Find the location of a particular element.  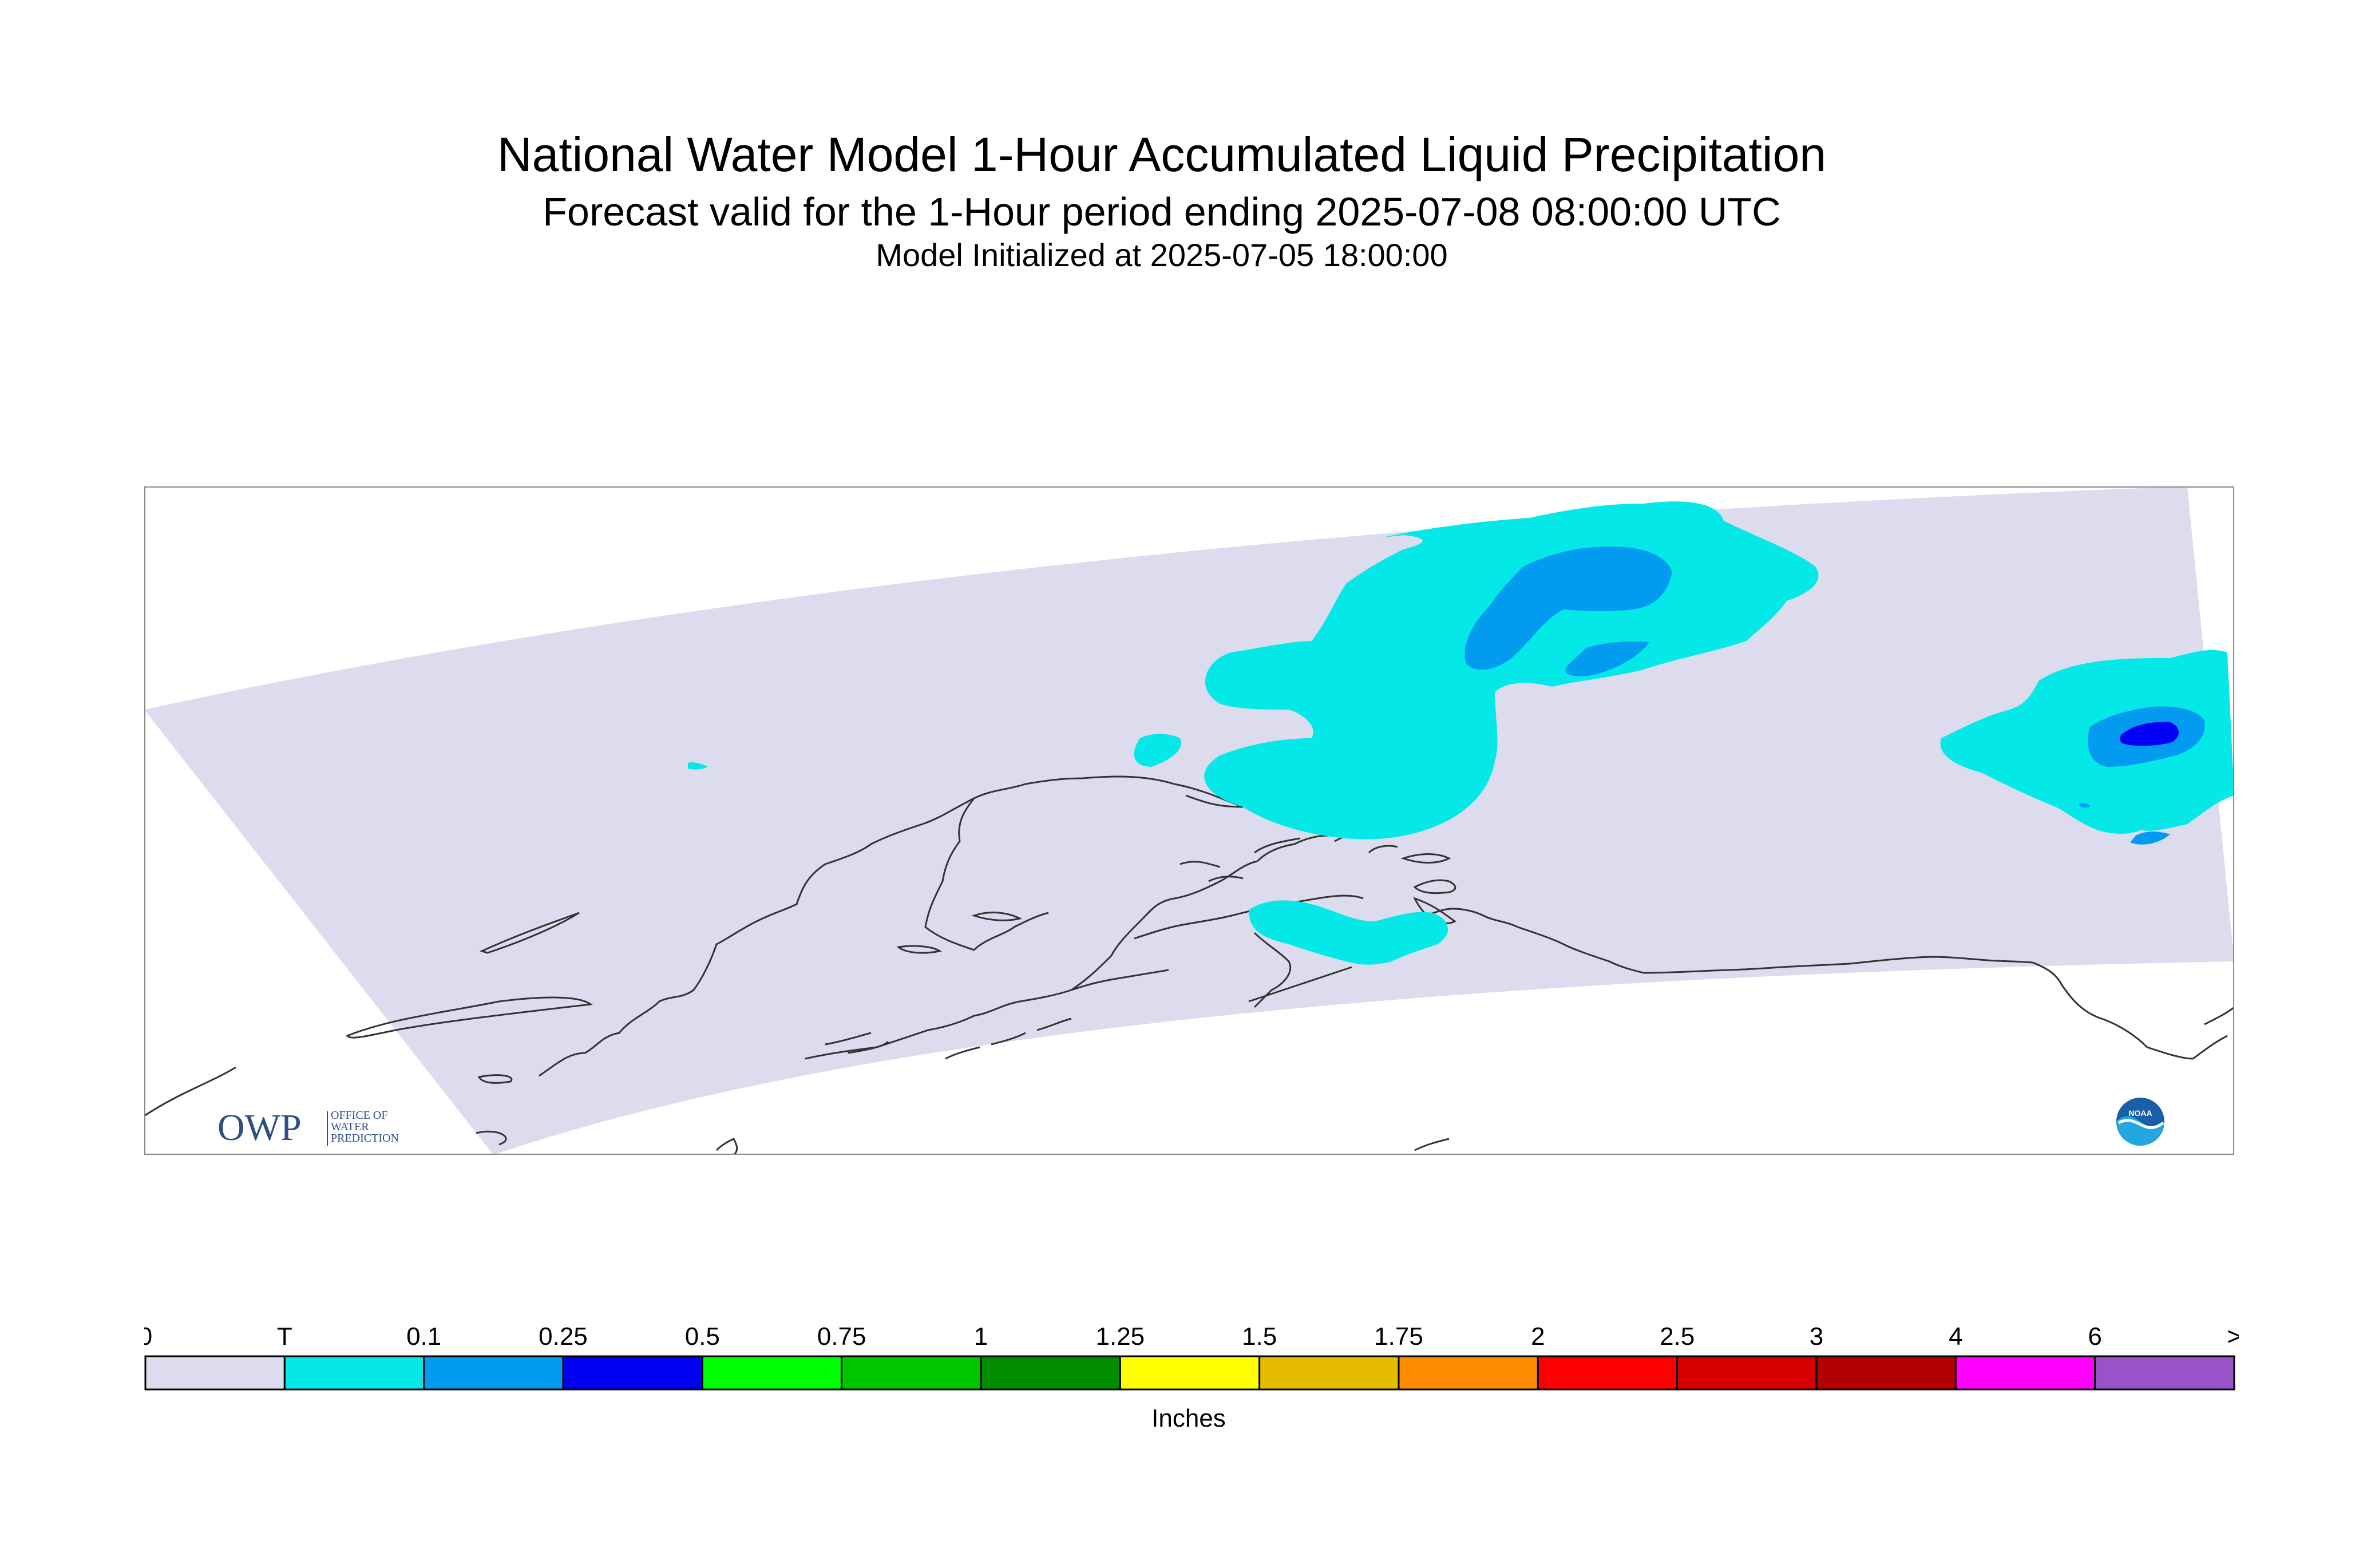

model-init-subtitle: Model Initialized at 2025-07-05 18:00:00 is located at coordinates (1162, 255).